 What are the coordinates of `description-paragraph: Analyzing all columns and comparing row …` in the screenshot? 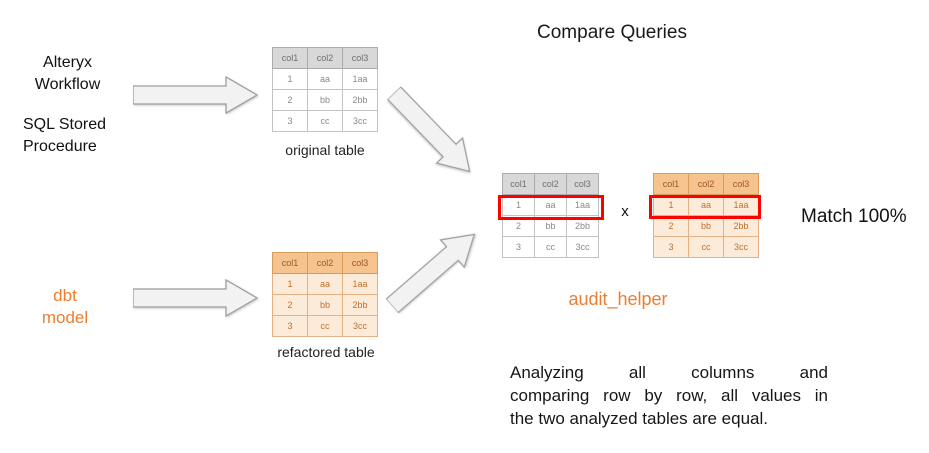 It's located at (669, 395).